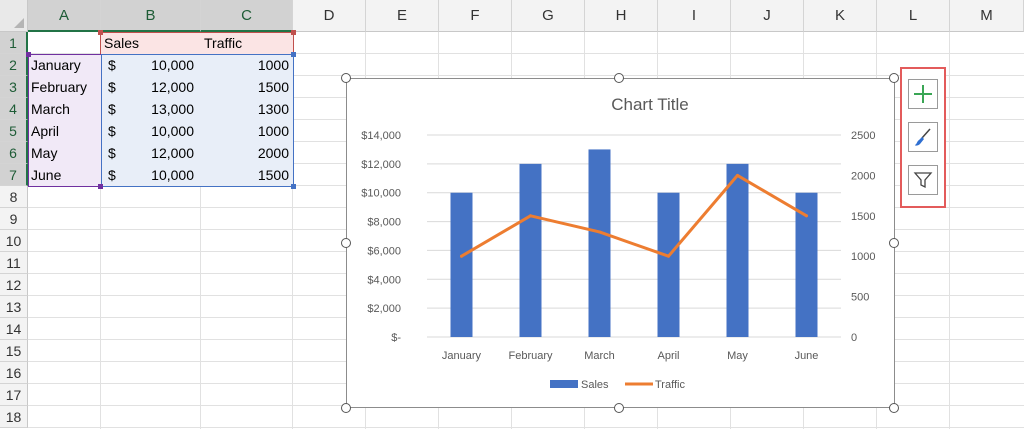  Describe the element at coordinates (14, 285) in the screenshot. I see `row-header-12: 12` at that location.